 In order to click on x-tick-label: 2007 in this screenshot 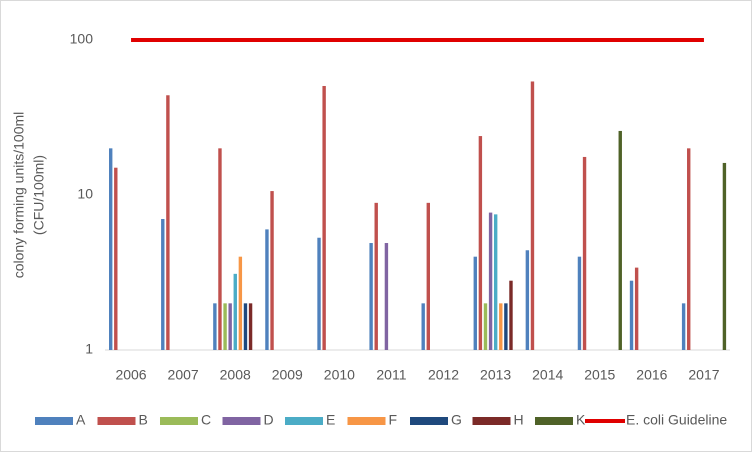, I will do `click(183, 375)`.